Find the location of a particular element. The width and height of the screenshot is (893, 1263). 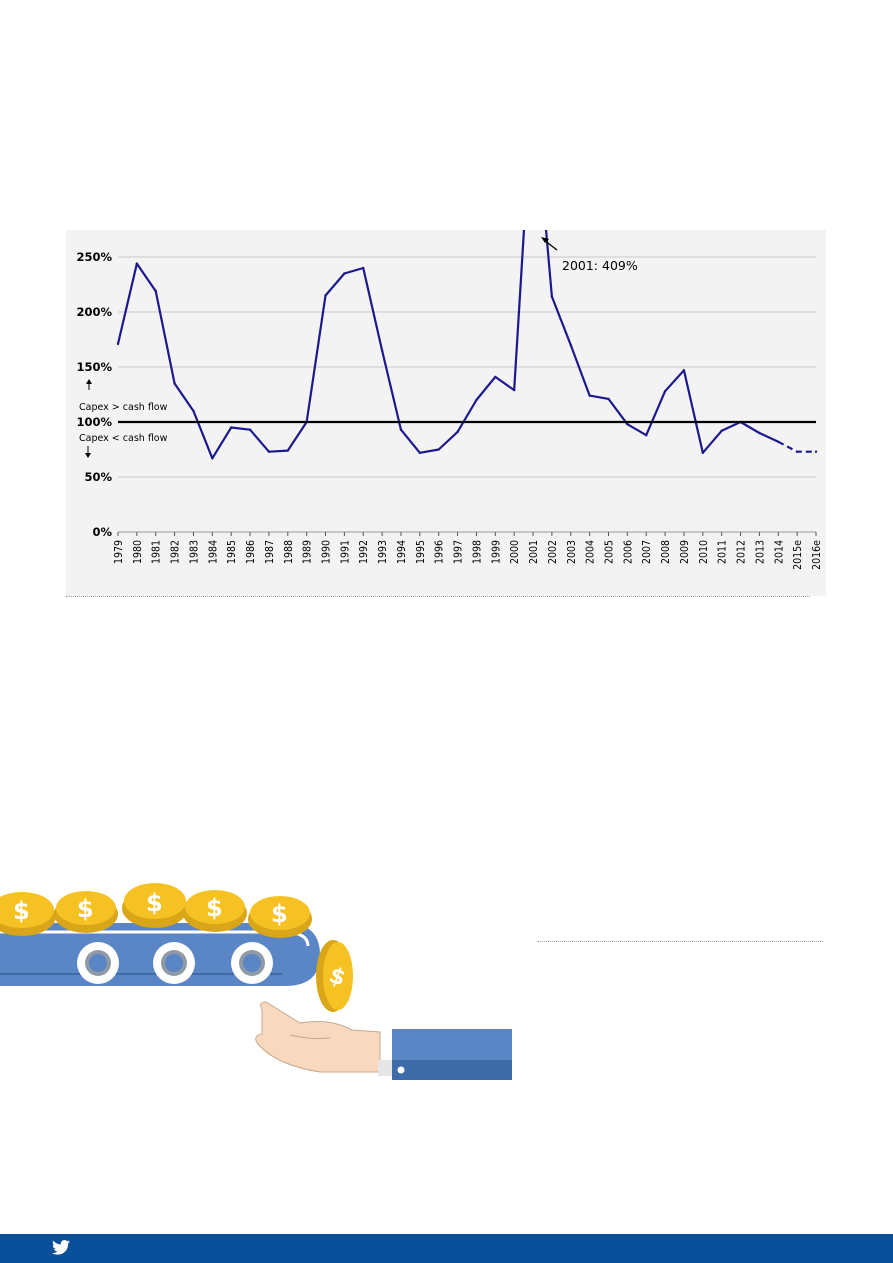

conveyor-illustration: $ $ $ $ $ $ is located at coordinates (256, 981).